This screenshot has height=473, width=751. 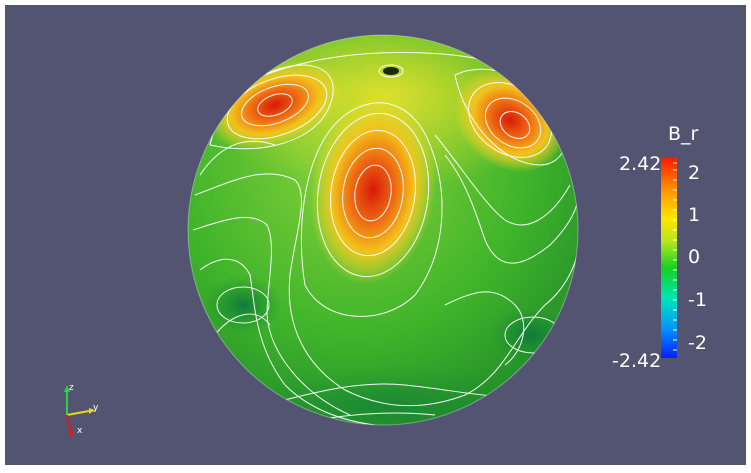 I want to click on colorbar-max-label: 2.42, so click(x=640, y=164).